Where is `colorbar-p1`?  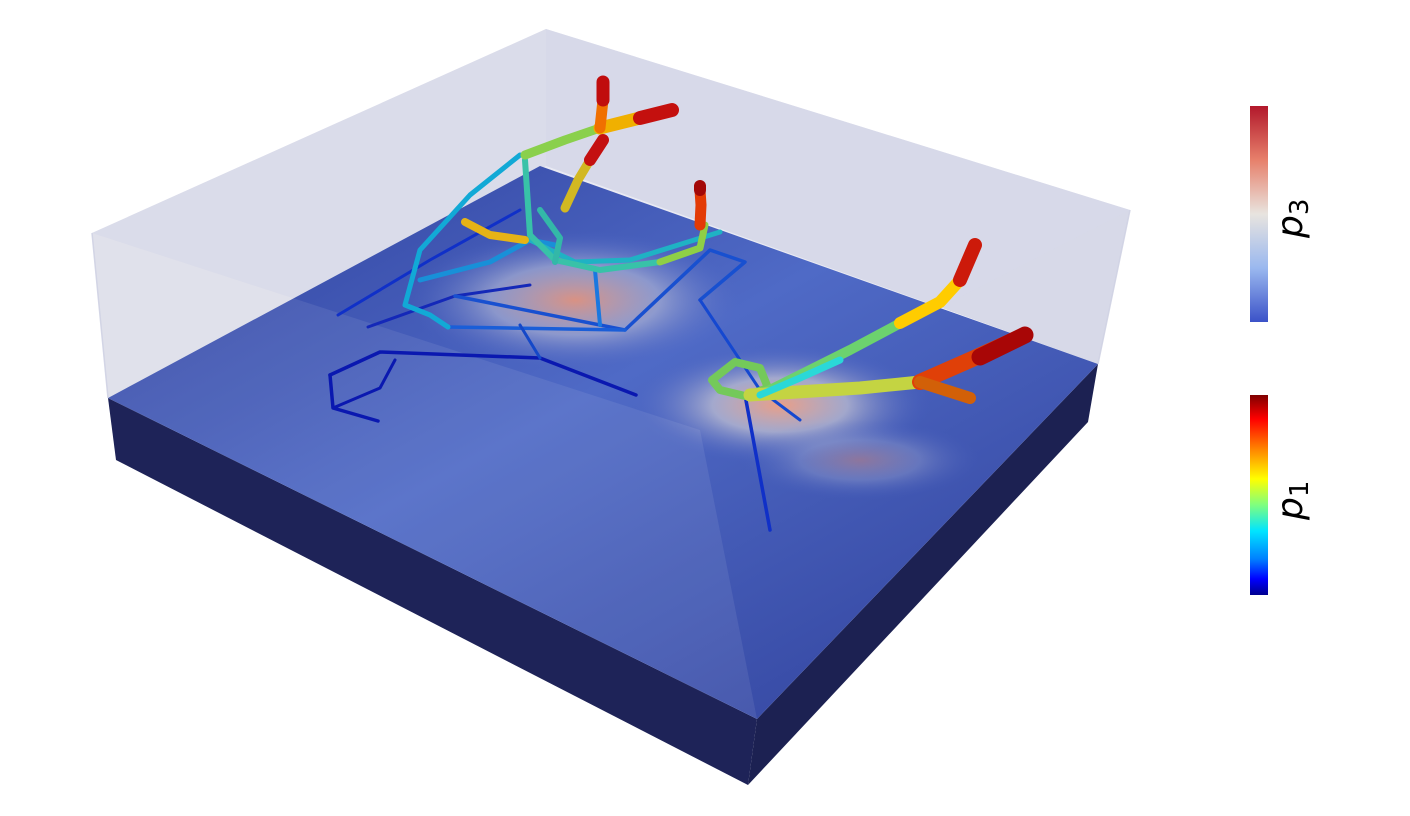
colorbar-p1 is located at coordinates (1259, 495).